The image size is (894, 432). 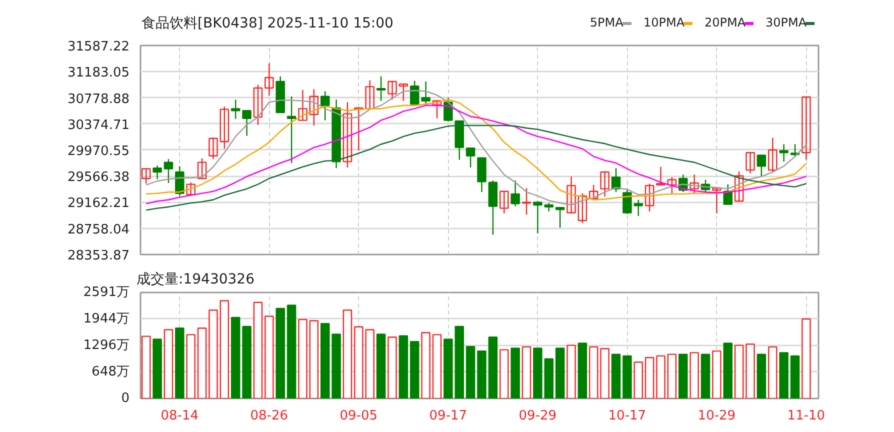 What do you see at coordinates (106, 292) in the screenshot?
I see `y-tick-label: 2591万` at bounding box center [106, 292].